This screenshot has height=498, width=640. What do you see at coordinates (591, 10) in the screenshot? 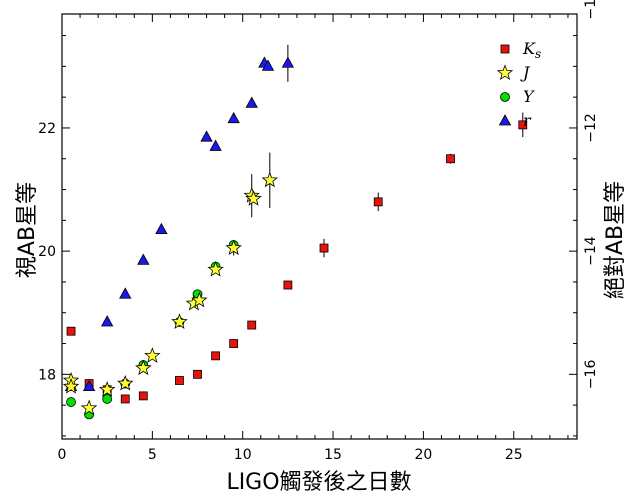
I see `y2-tick-label: −10` at bounding box center [591, 10].